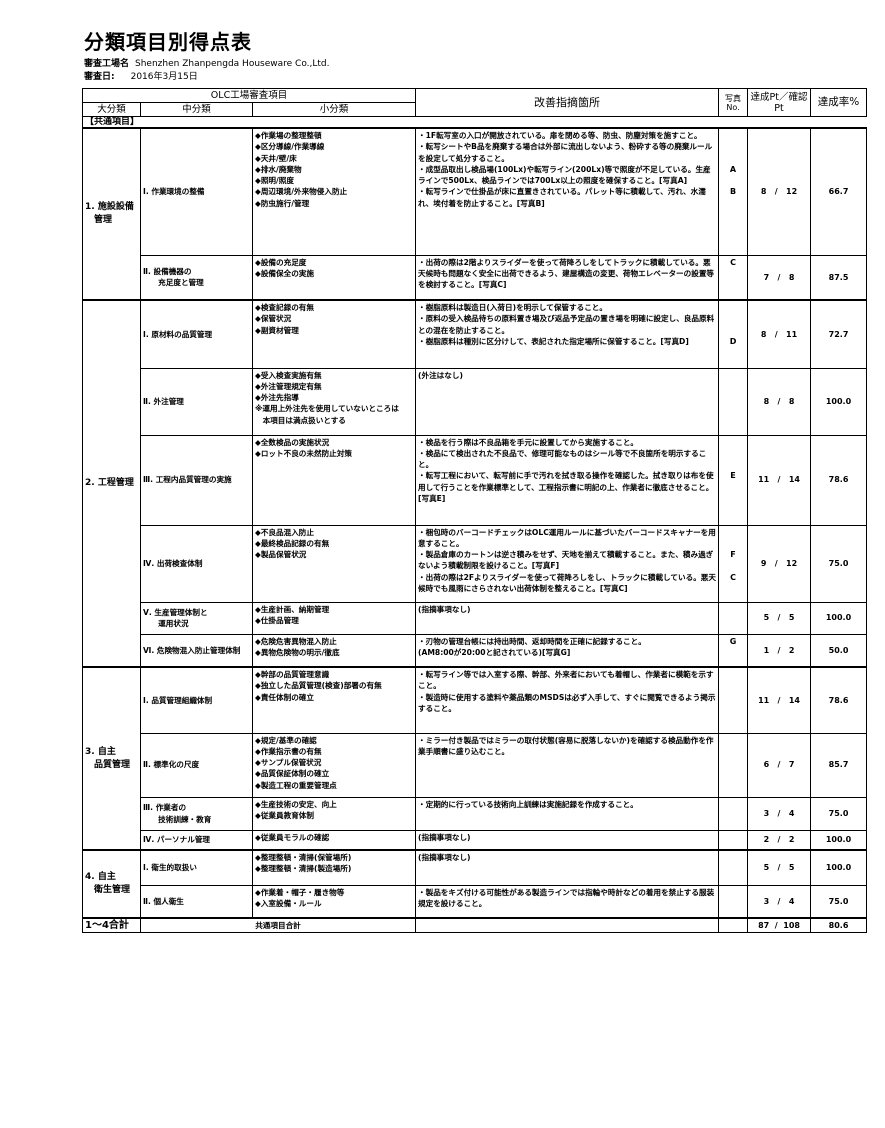 This screenshot has width=885, height=1128. Describe the element at coordinates (334, 840) in the screenshot. I see `small-category: ◆従業員モラルの確認` at that location.